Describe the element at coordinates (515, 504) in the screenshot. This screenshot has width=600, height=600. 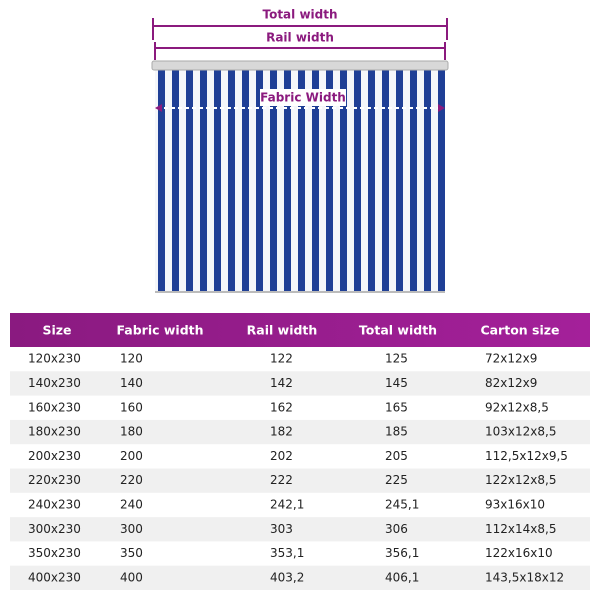
I see `table-cell: 93x16x10` at that location.